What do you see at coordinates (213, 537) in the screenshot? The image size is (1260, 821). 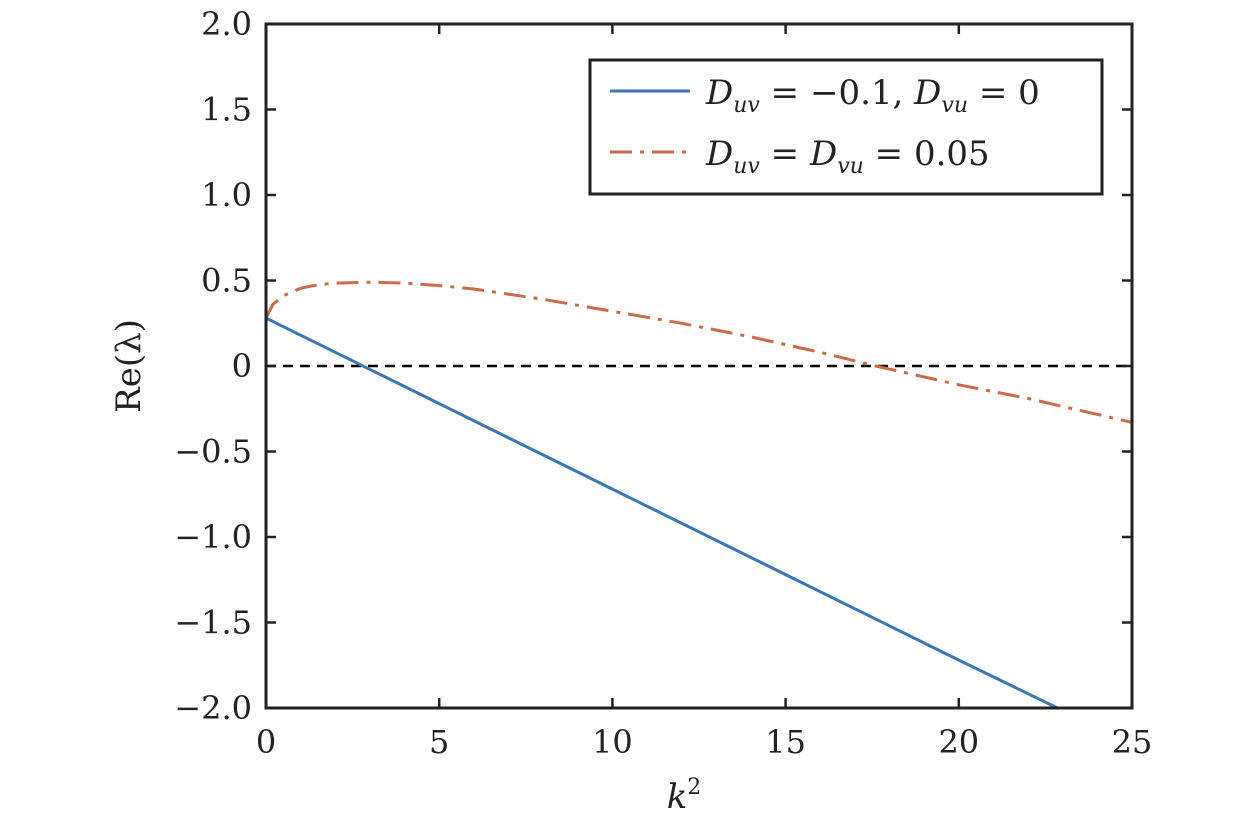 I see `y-tick-label: −1.0` at bounding box center [213, 537].